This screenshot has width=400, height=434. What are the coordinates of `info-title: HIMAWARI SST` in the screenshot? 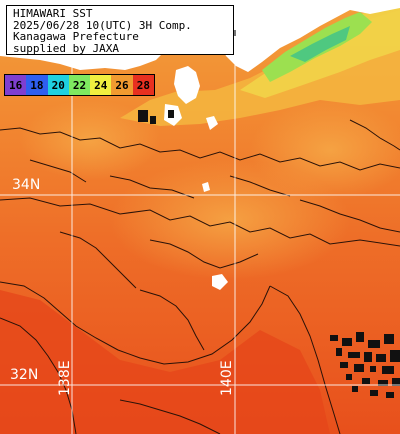 It's located at (53, 13).